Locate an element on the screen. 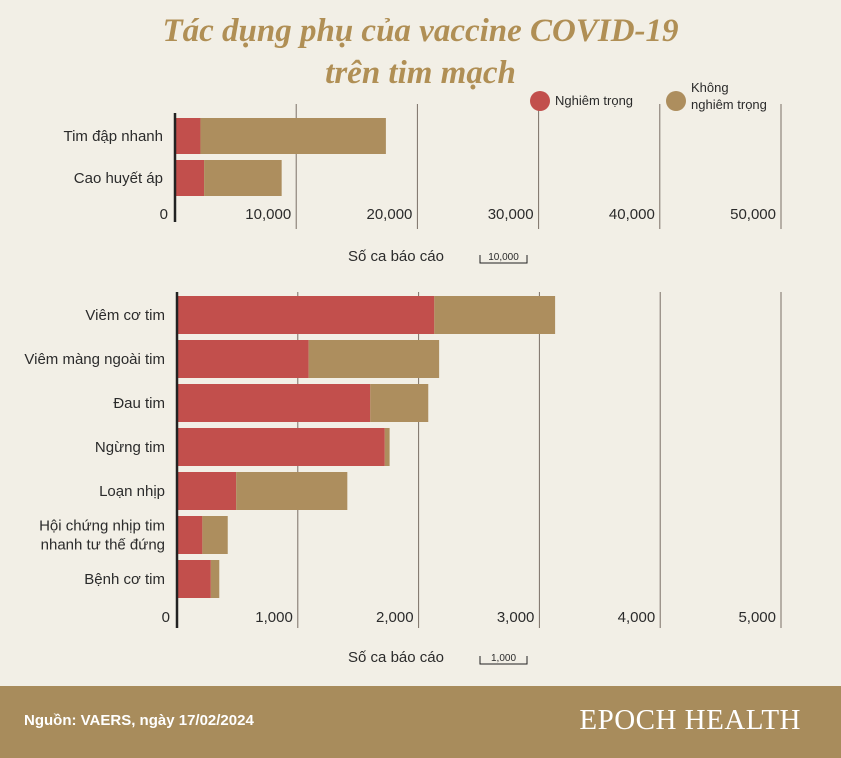 The height and width of the screenshot is (758, 841). bottom-category-label: Viêm màng ngoài tim is located at coordinates (94, 359).